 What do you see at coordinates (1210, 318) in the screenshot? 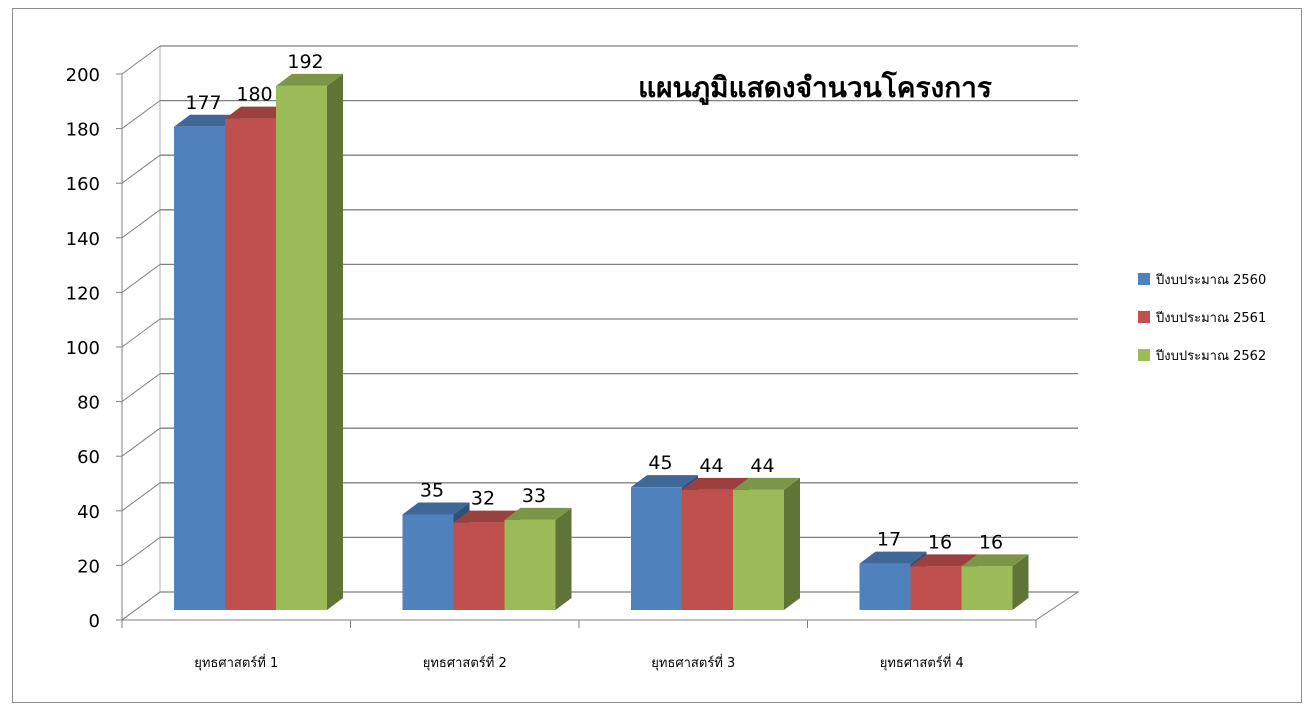
I see `legend-label: ปีงบประมาณ 2561` at bounding box center [1210, 318].